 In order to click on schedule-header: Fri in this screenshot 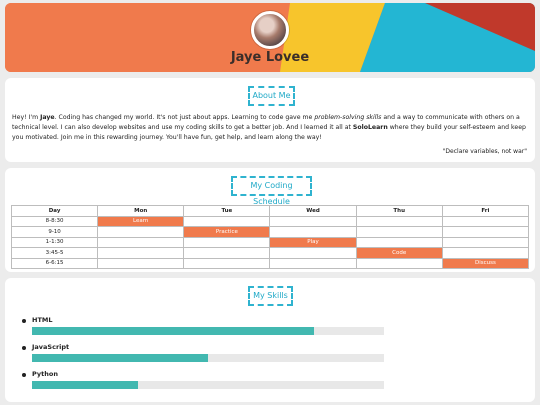, I will do `click(485, 211)`.